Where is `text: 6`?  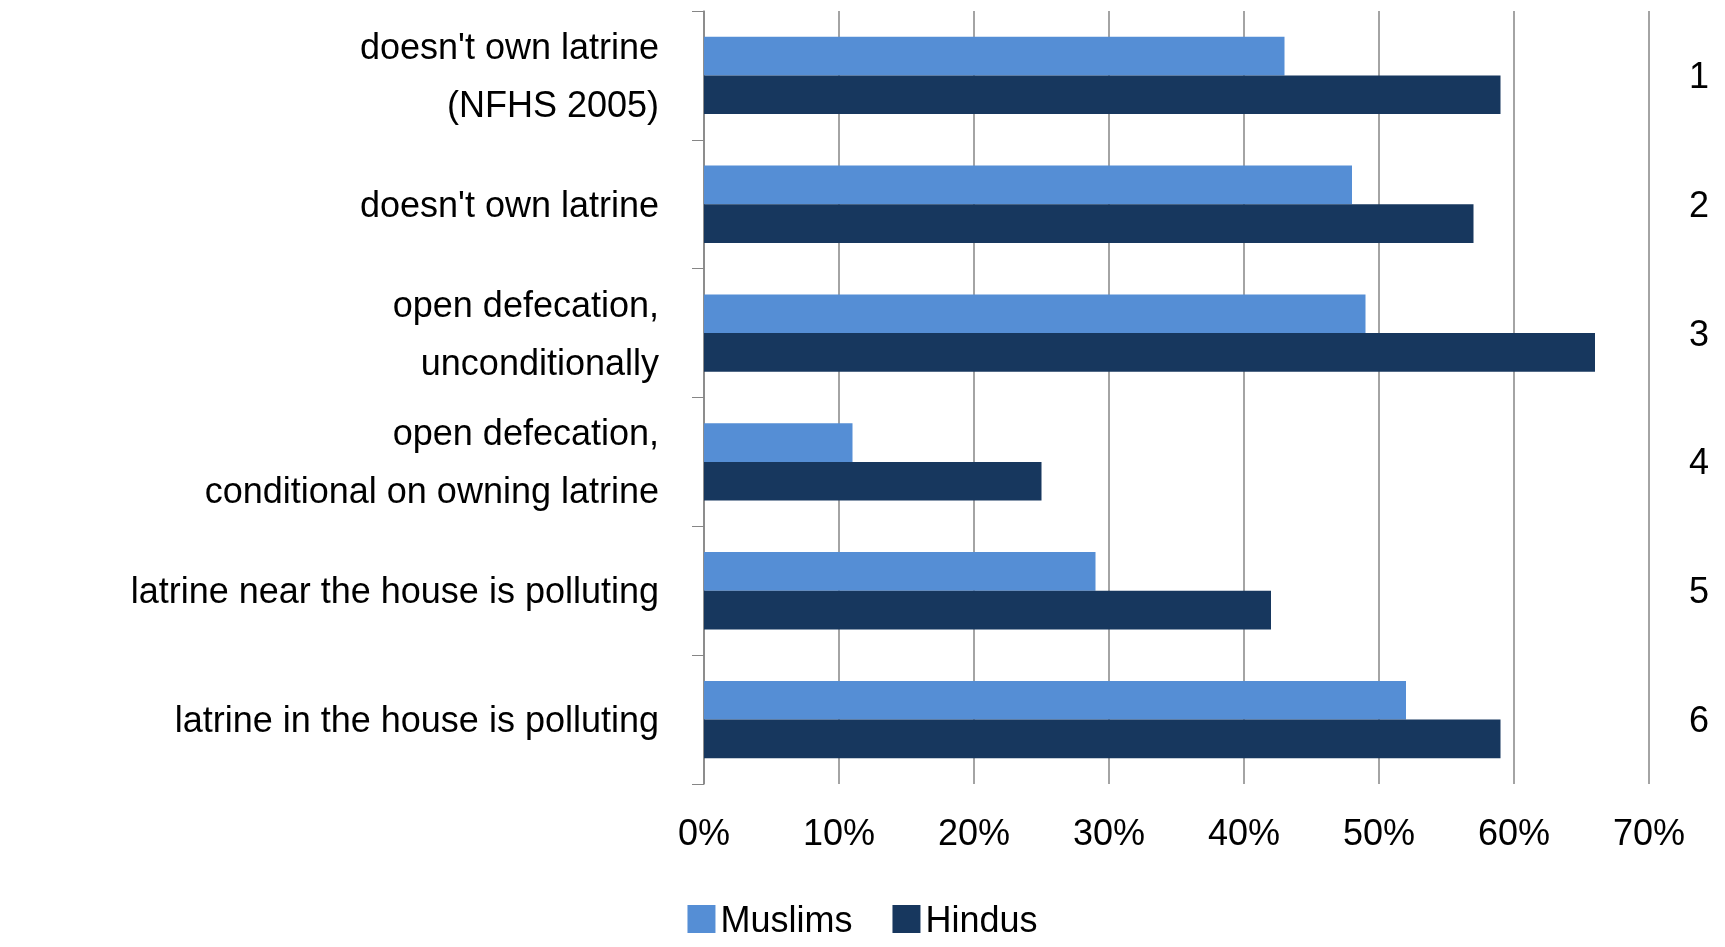
text: 6 is located at coordinates (1699, 720).